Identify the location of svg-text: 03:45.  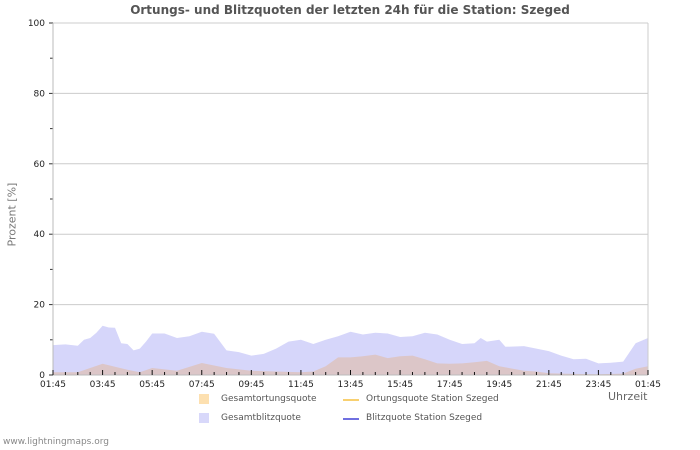
(103, 385).